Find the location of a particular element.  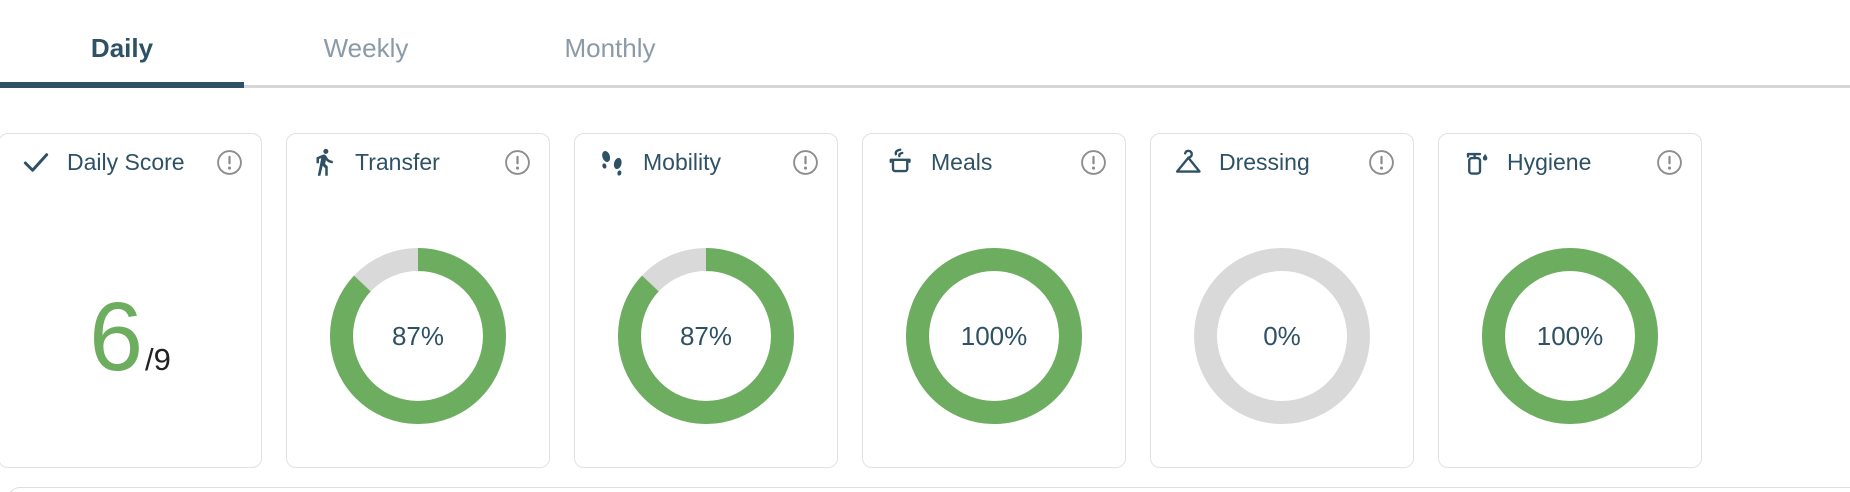

meals-card: Meals 100% is located at coordinates (994, 300).